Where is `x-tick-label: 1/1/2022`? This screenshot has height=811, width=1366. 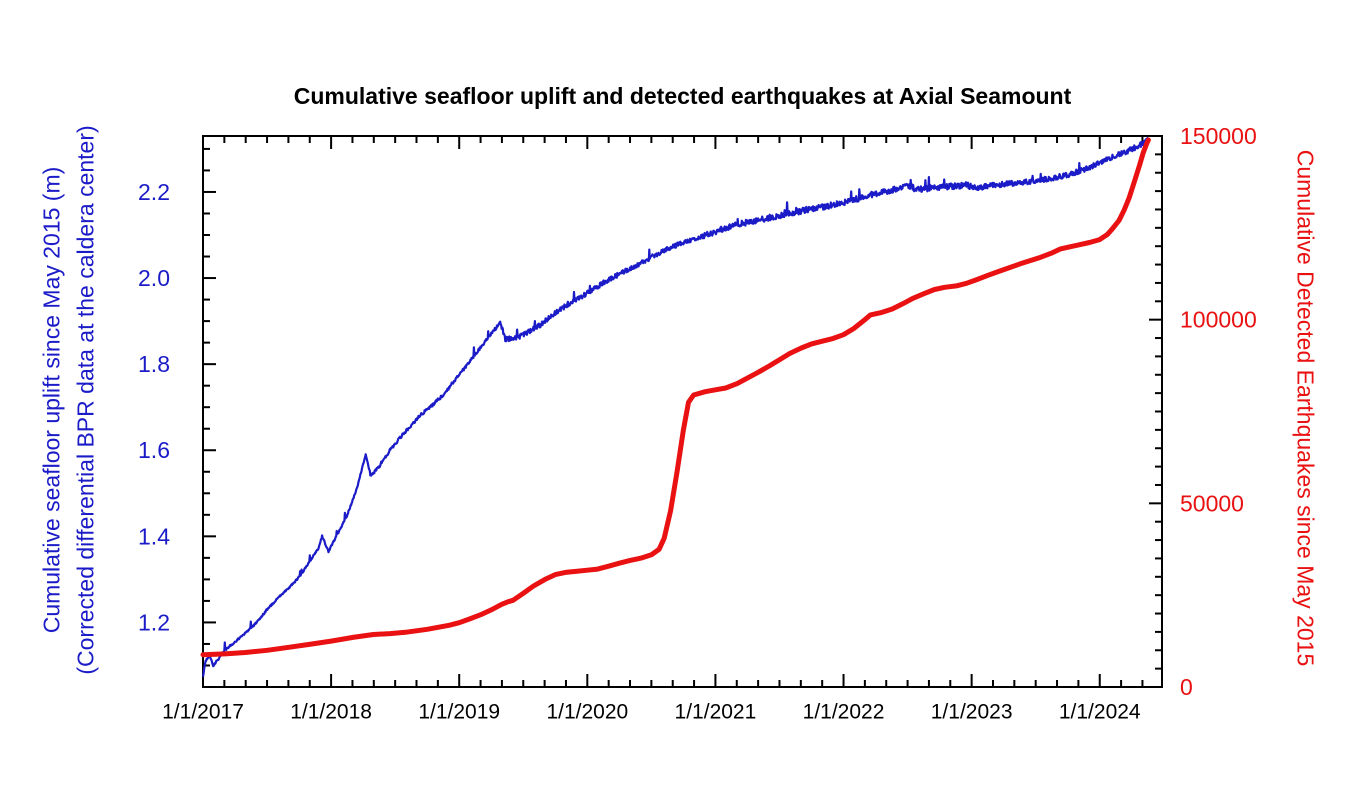
x-tick-label: 1/1/2022 is located at coordinates (844, 712).